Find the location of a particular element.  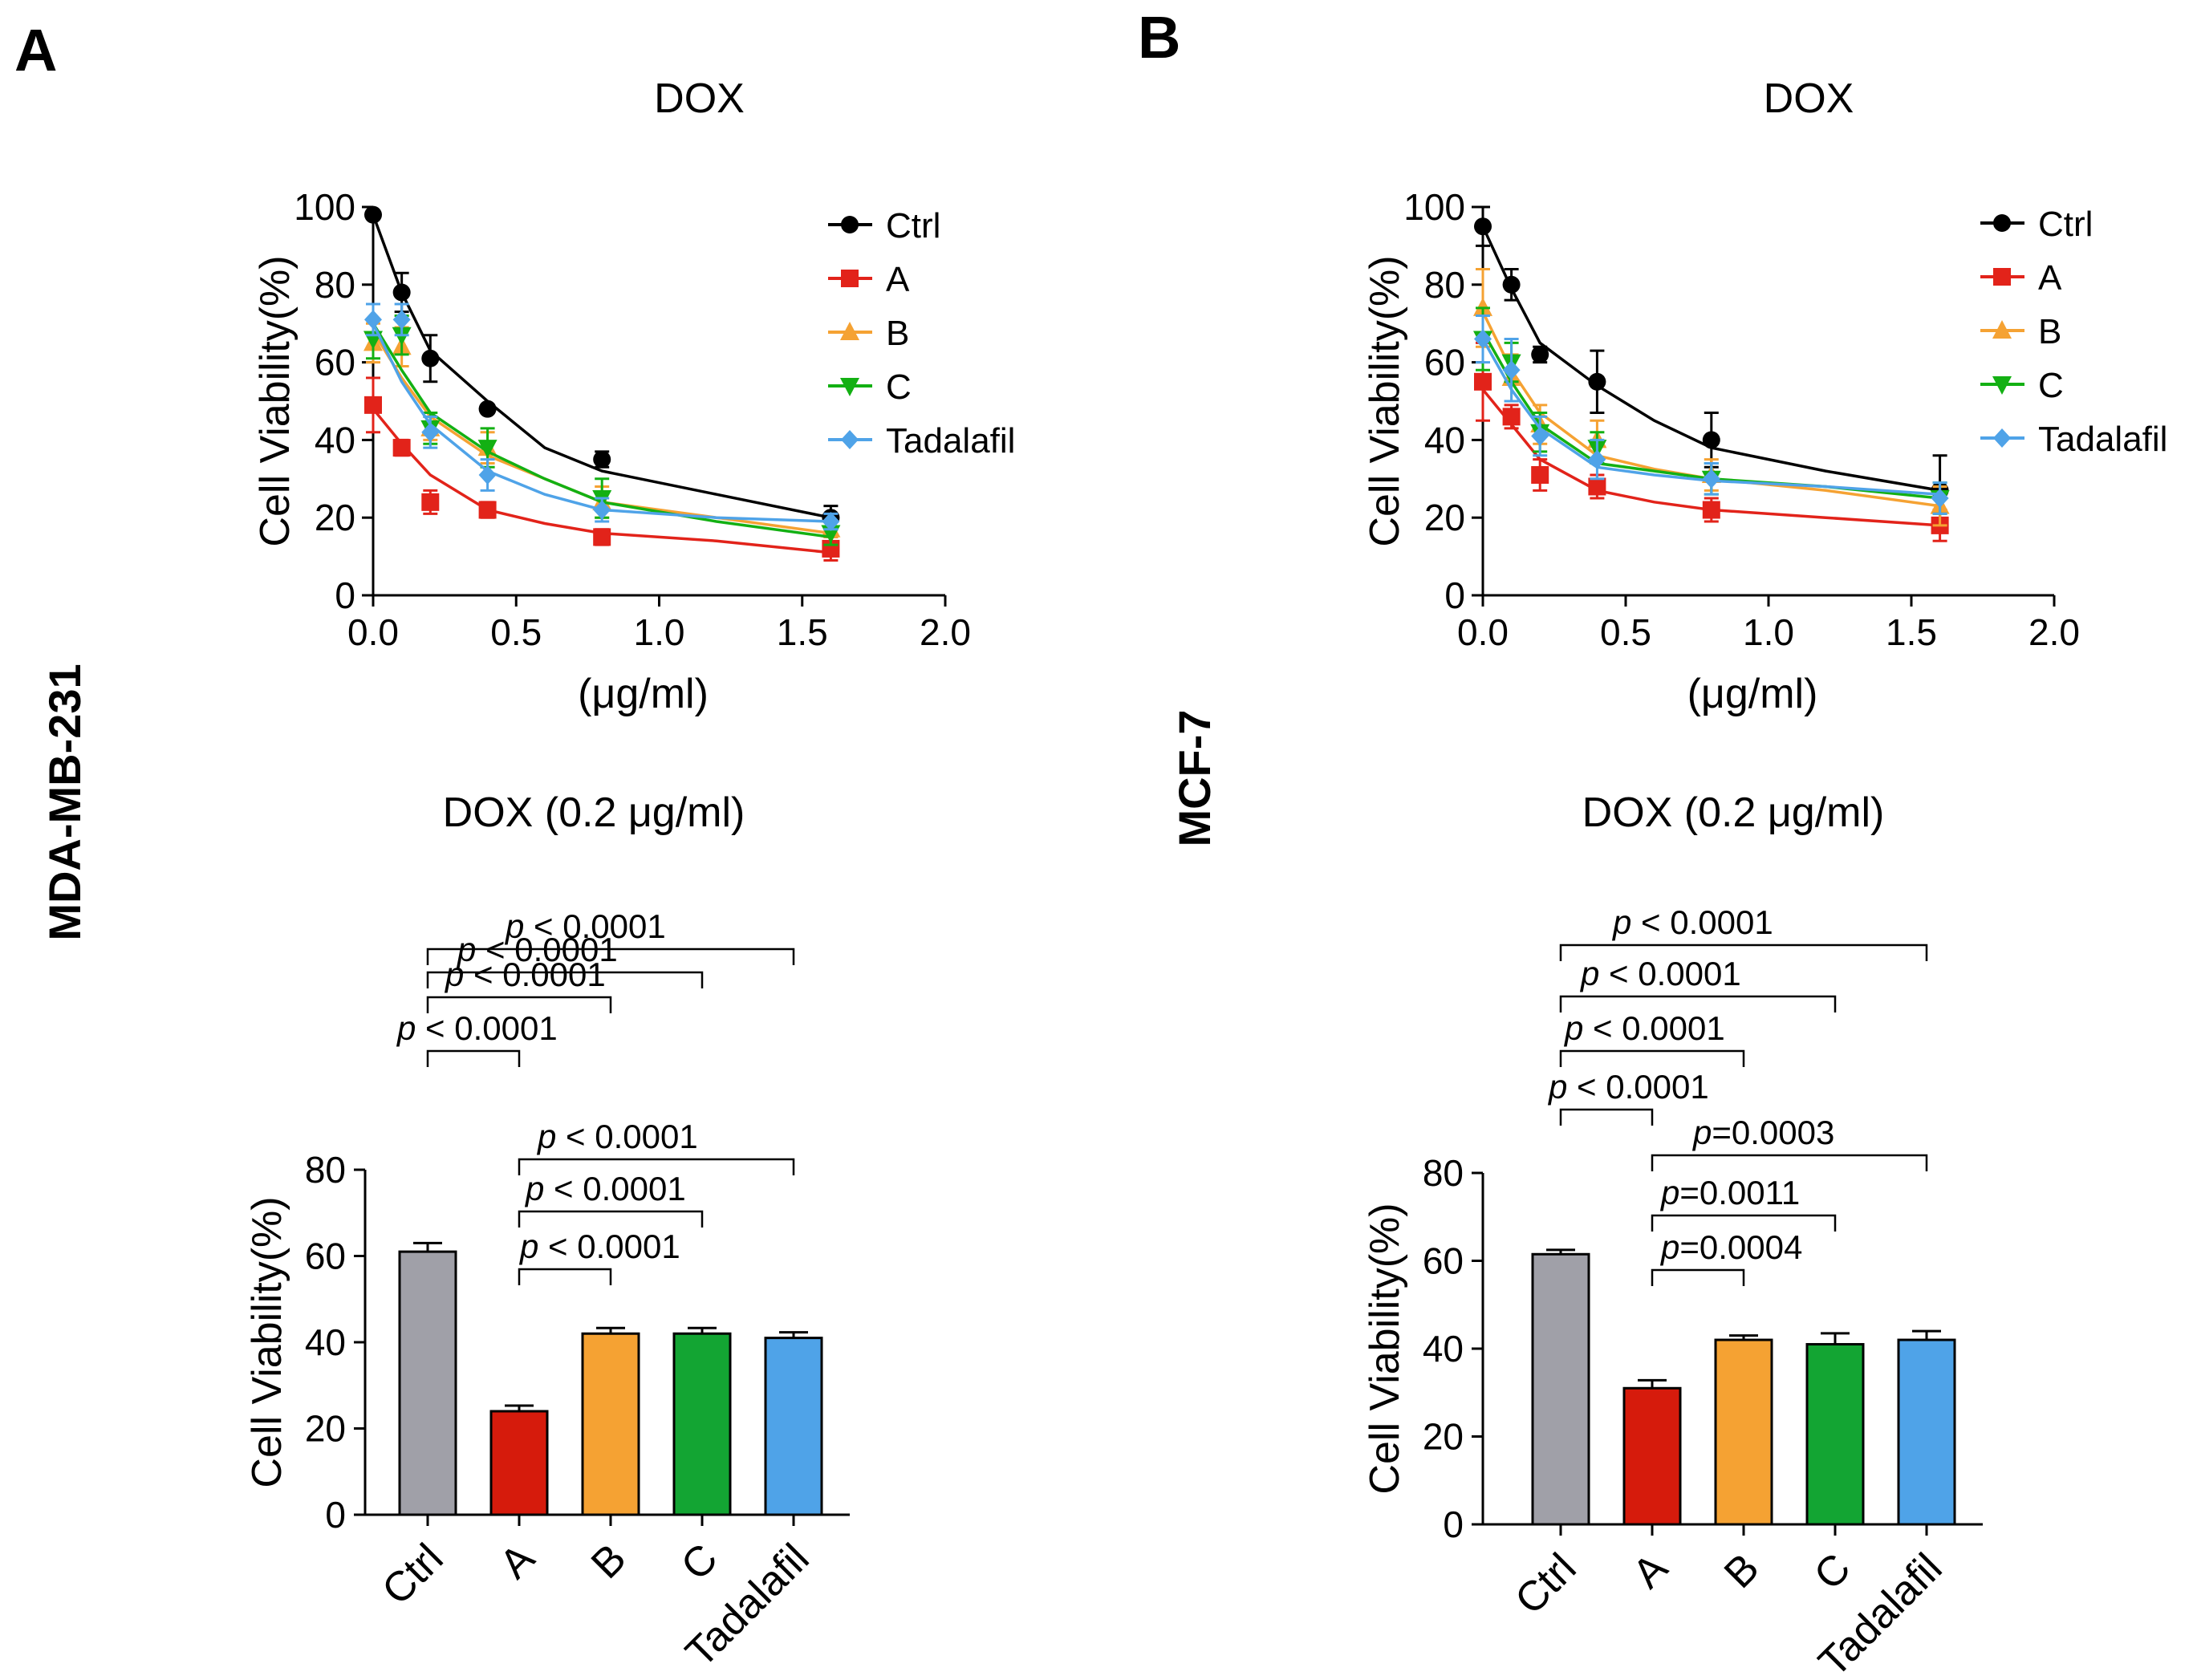

x-tick-label: 1.0 is located at coordinates (1768, 632).